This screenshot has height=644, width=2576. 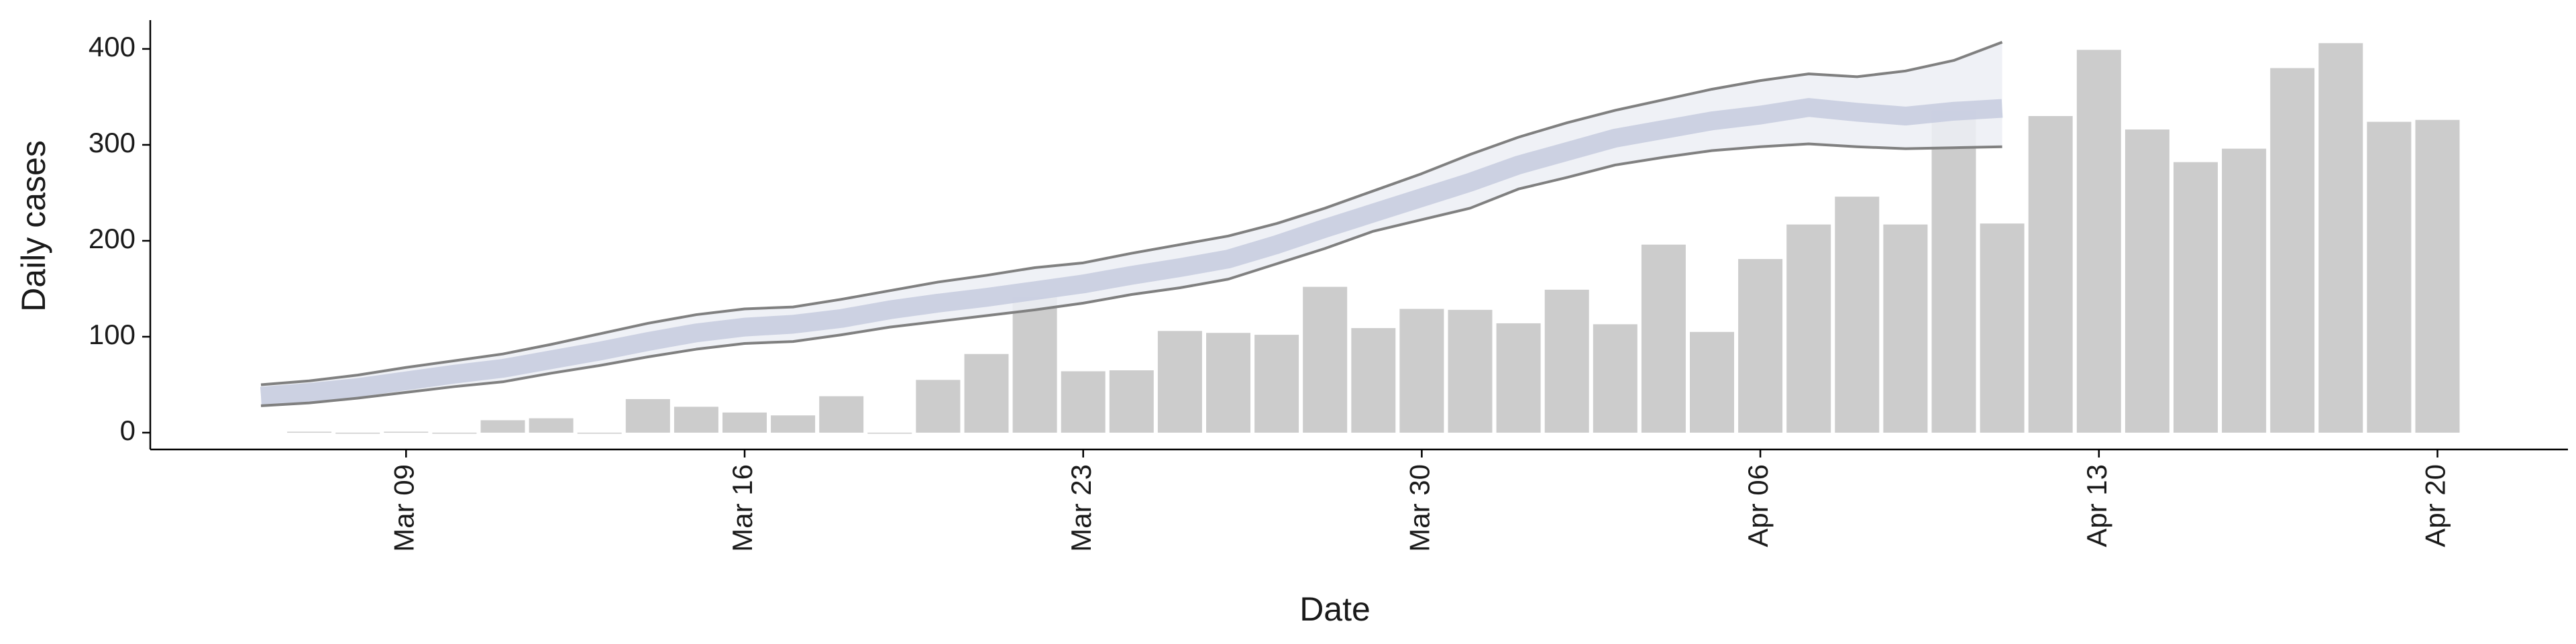 I want to click on x-axis-title: Date, so click(x=1335, y=609).